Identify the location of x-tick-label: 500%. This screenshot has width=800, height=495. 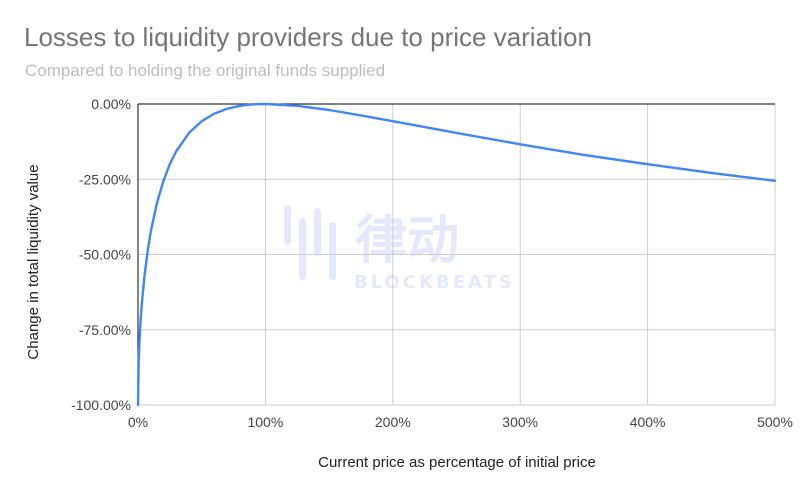
(775, 422).